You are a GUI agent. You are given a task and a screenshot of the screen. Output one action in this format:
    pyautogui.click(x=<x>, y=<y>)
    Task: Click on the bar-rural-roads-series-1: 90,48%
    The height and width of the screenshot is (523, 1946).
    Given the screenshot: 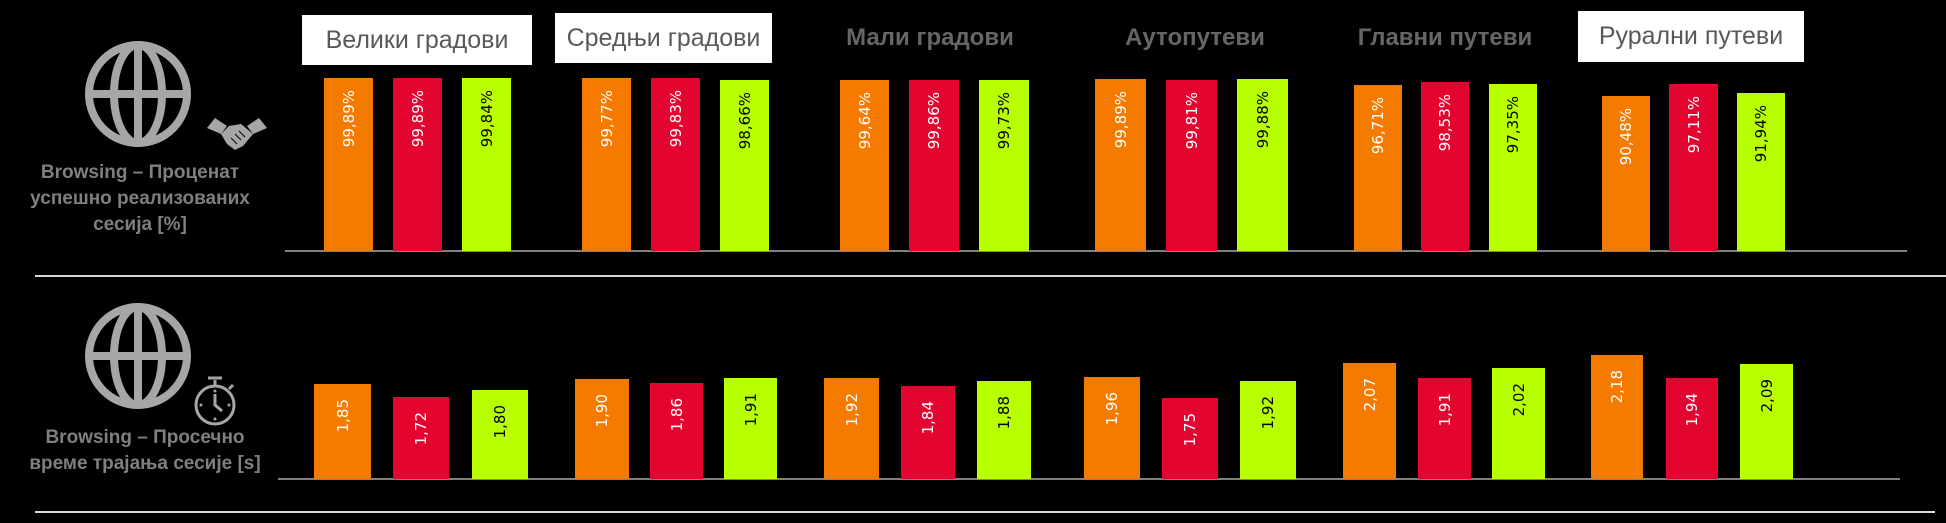 What is the action you would take?
    pyautogui.click(x=1626, y=173)
    